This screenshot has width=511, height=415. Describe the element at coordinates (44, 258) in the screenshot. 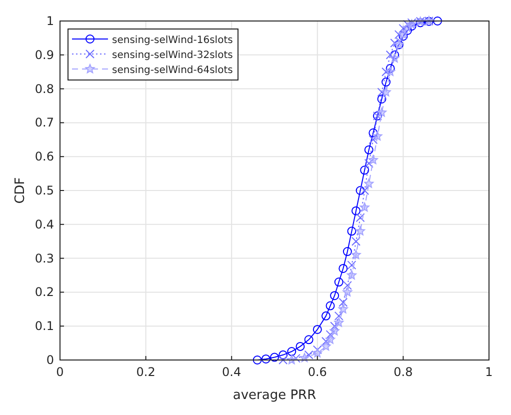

I see `y-tick-label: 0.3` at that location.